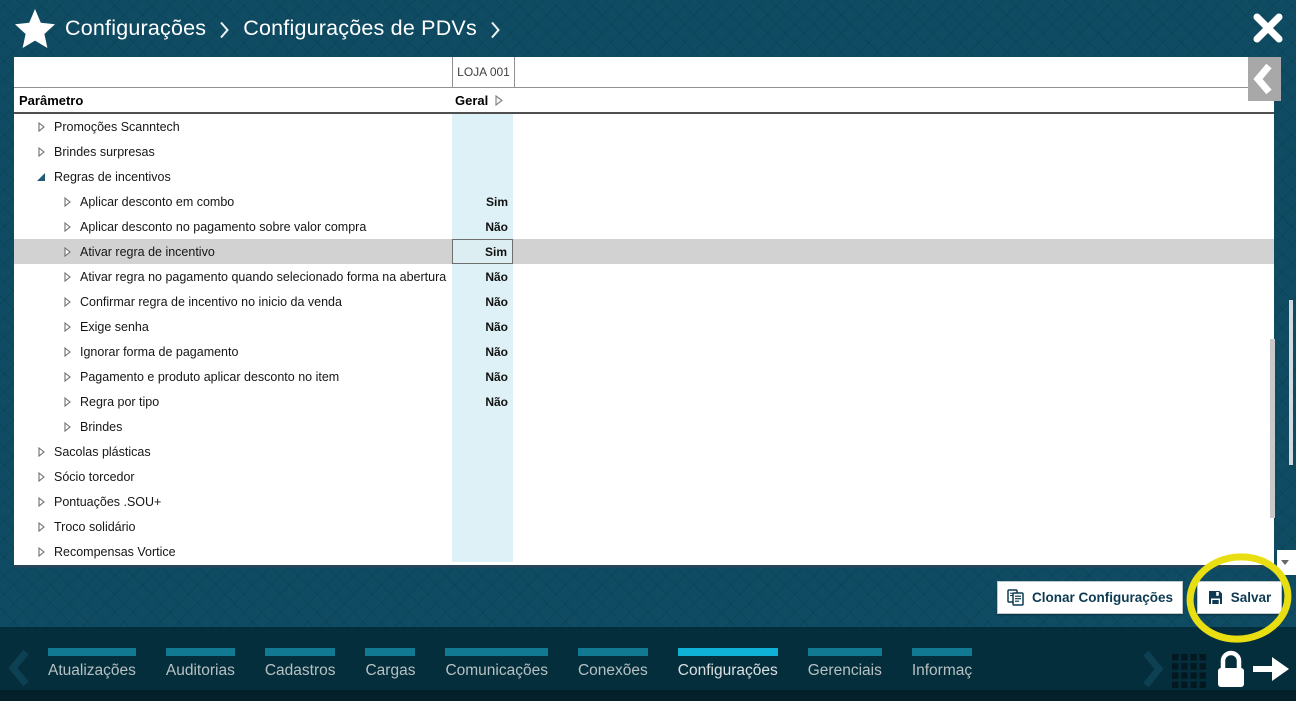 The width and height of the screenshot is (1296, 701). What do you see at coordinates (942, 670) in the screenshot?
I see `nav-item-label: Informaç` at bounding box center [942, 670].